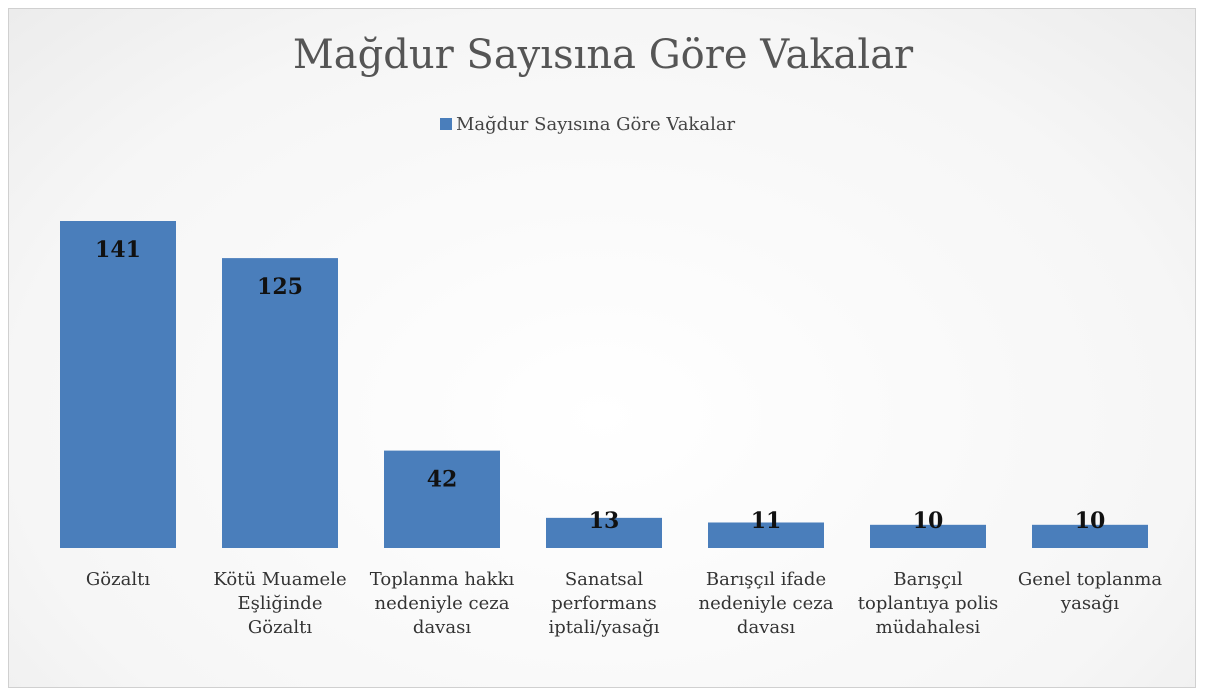 Image resolution: width=1206 pixels, height=698 pixels. What do you see at coordinates (766, 603) in the screenshot?
I see `x-tick-label: Barışçıl ifade nedeniyle ceza davası` at bounding box center [766, 603].